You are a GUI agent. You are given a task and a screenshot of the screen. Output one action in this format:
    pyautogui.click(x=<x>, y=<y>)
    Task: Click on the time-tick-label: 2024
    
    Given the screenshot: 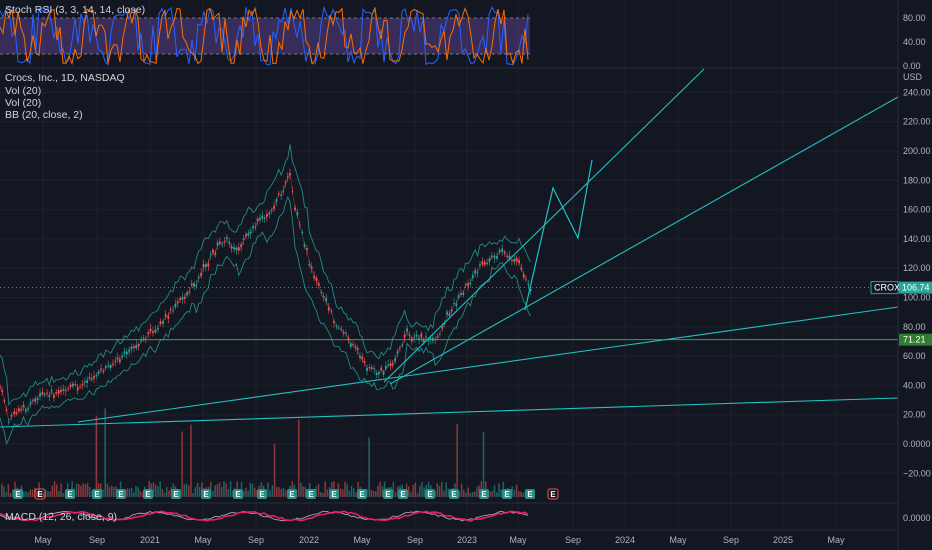 What is the action you would take?
    pyautogui.click(x=625, y=540)
    